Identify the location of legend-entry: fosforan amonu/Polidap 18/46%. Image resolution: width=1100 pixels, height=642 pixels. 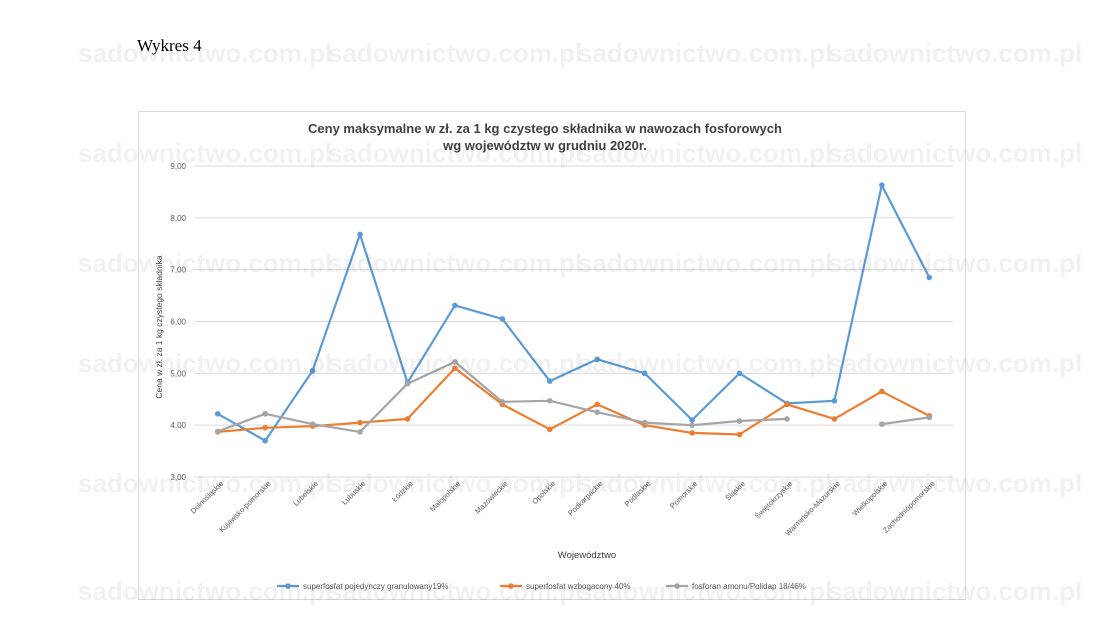
(749, 586).